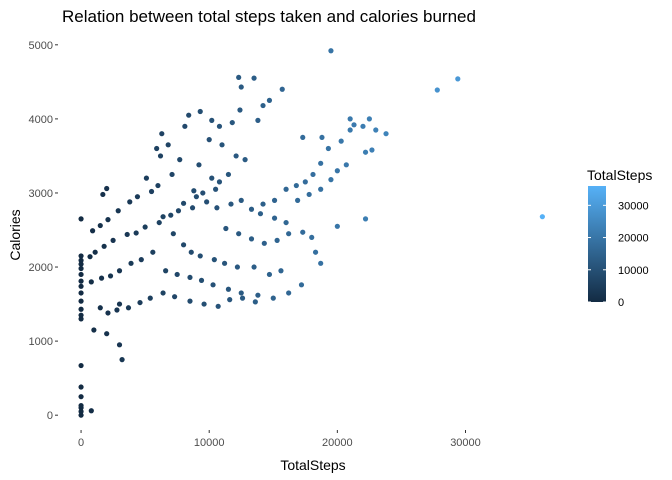 This screenshot has height=480, width=672. What do you see at coordinates (633, 271) in the screenshot?
I see `colorbar-tick-label: 10000` at bounding box center [633, 271].